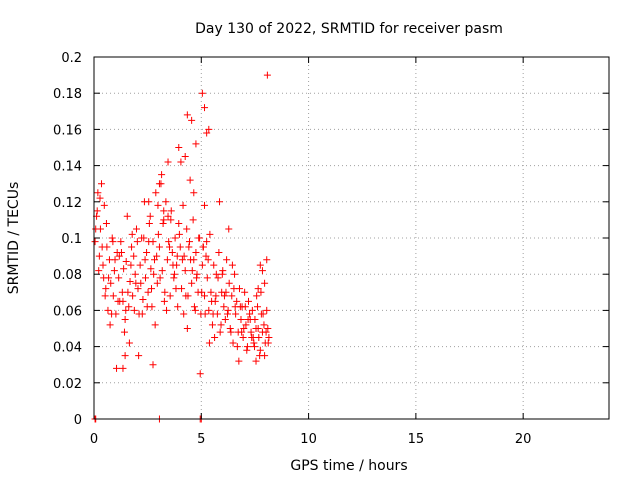 The image size is (640, 480). I want to click on y-tick-label: 0, so click(78, 420).